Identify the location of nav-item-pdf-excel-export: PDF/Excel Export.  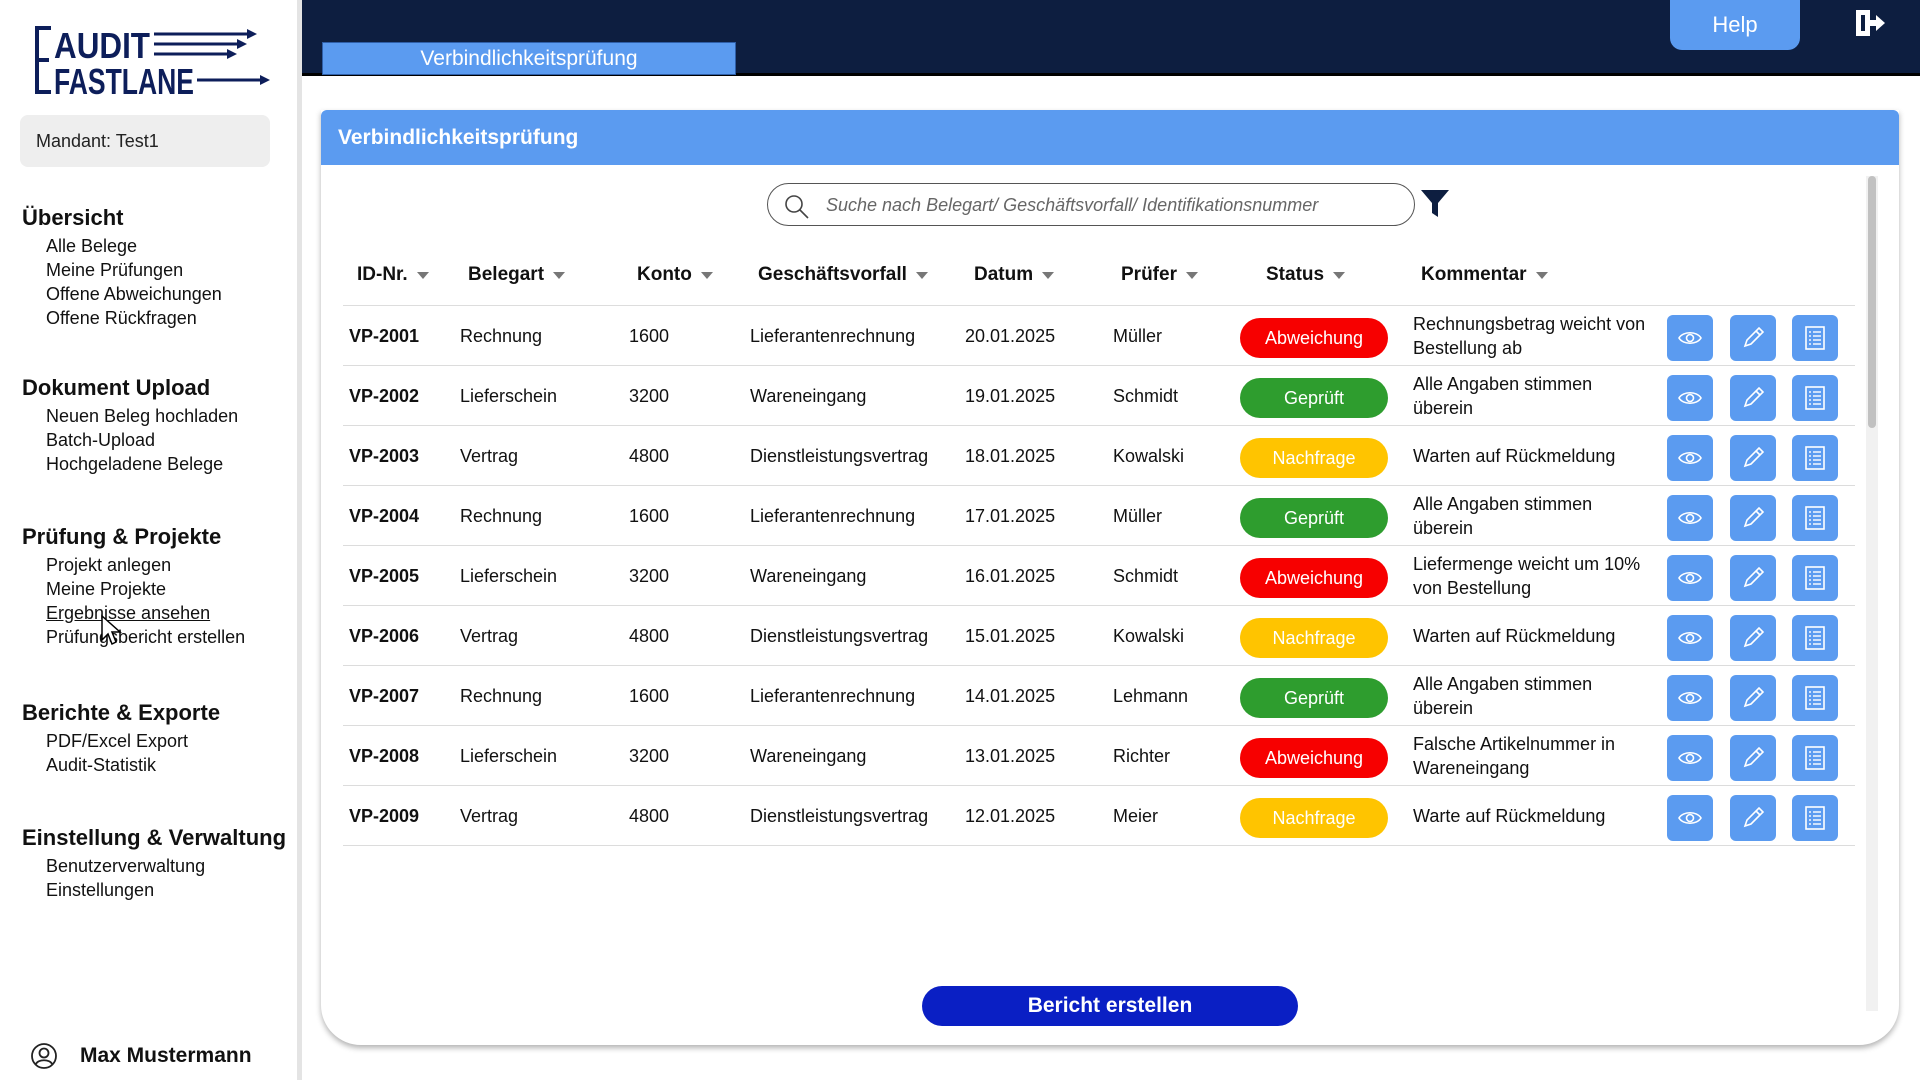
(117, 741).